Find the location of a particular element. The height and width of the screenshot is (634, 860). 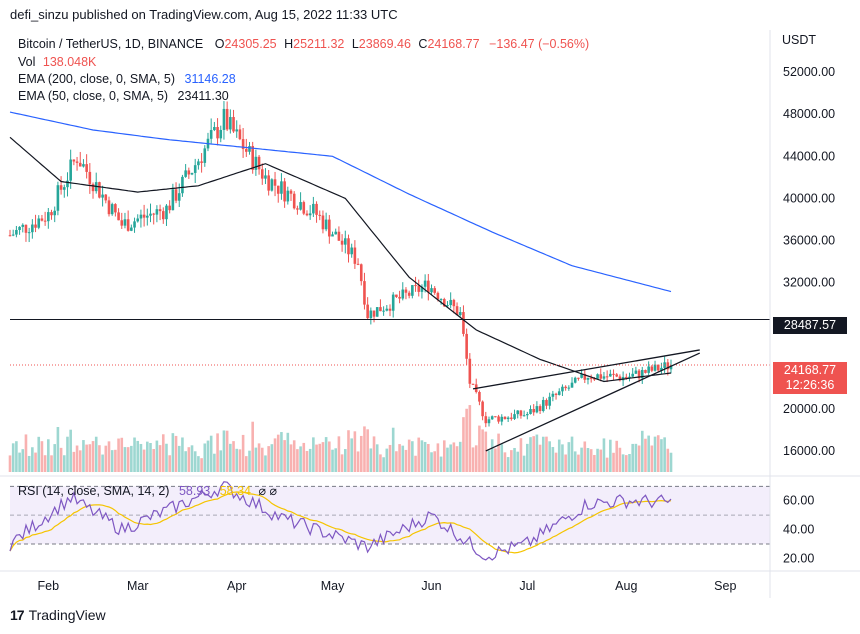

brand: 17 TradingView is located at coordinates (58, 615).